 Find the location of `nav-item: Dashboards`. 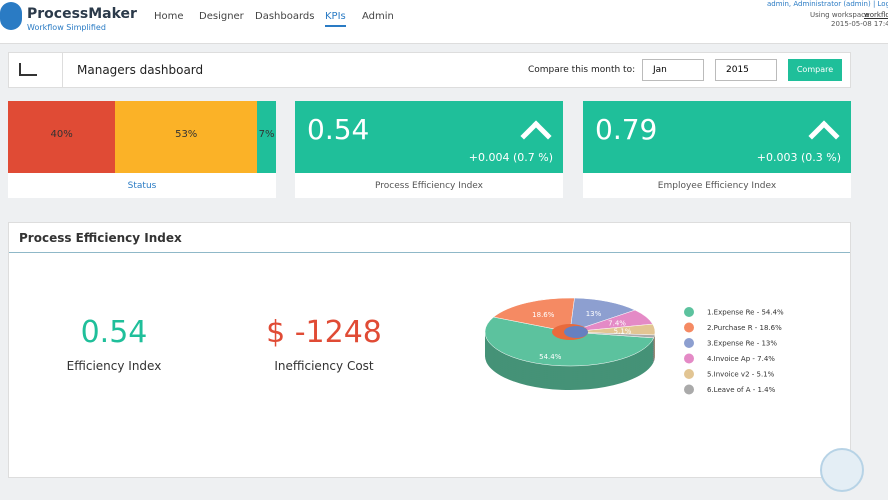

nav-item: Dashboards is located at coordinates (285, 16).